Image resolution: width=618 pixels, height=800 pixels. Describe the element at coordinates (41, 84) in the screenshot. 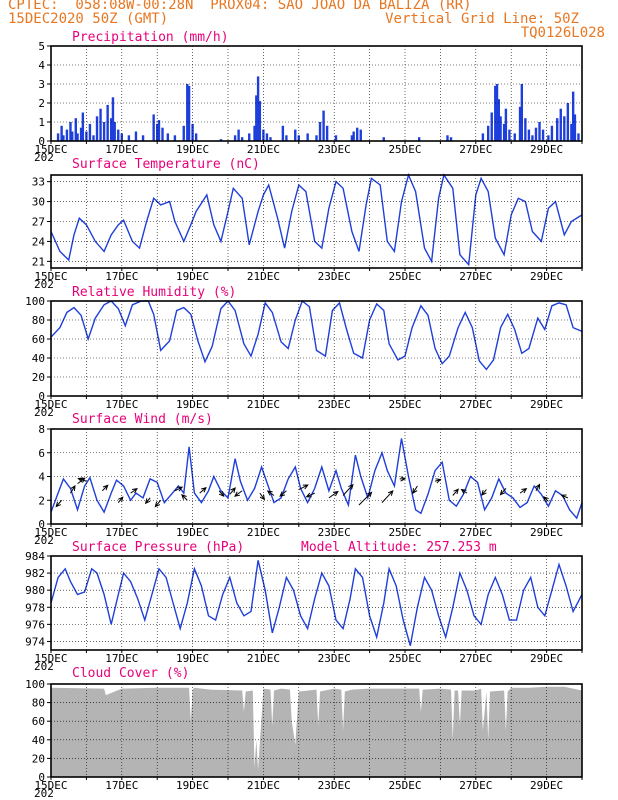

I see `y-tick-label: 3` at that location.